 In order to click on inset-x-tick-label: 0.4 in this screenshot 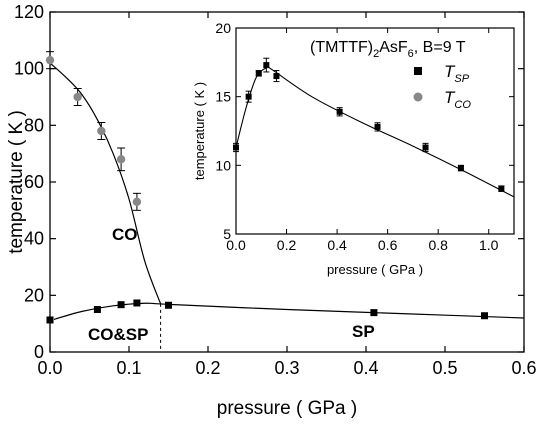, I will do `click(337, 245)`.